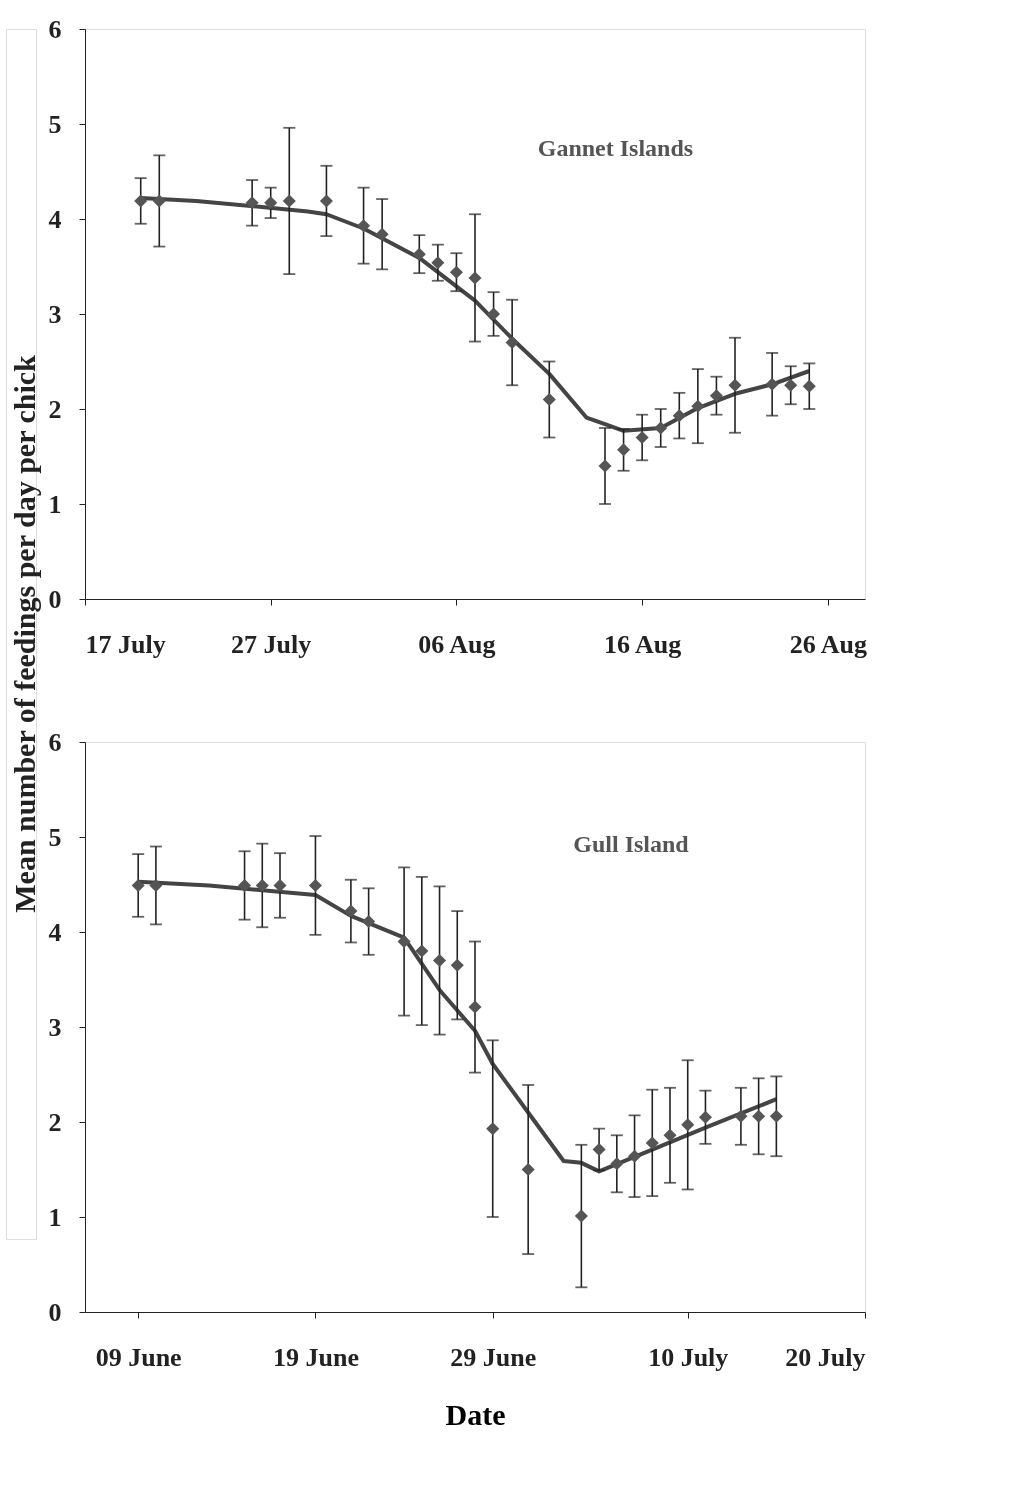 This screenshot has height=1509, width=1036. What do you see at coordinates (457, 644) in the screenshot?
I see `x-tick-label: 06 Aug` at bounding box center [457, 644].